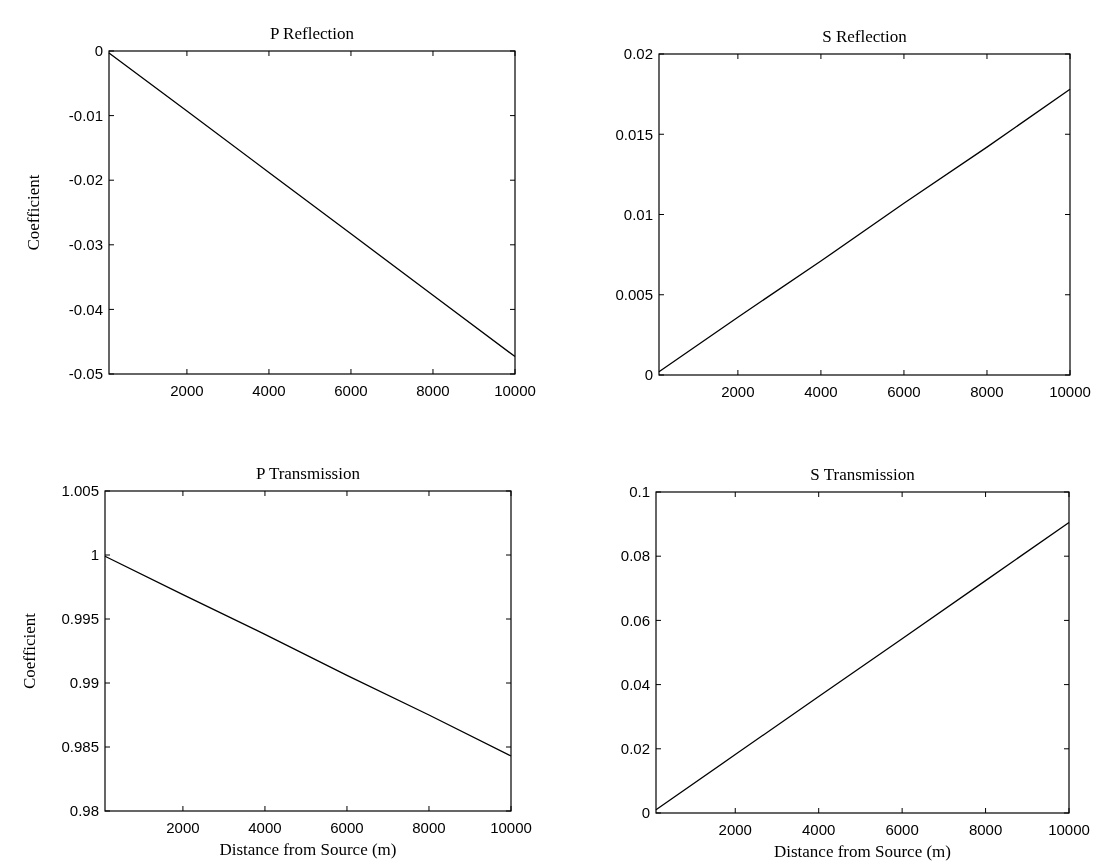 The image size is (1096, 867). I want to click on y-tick-label: 0.1, so click(639, 492).